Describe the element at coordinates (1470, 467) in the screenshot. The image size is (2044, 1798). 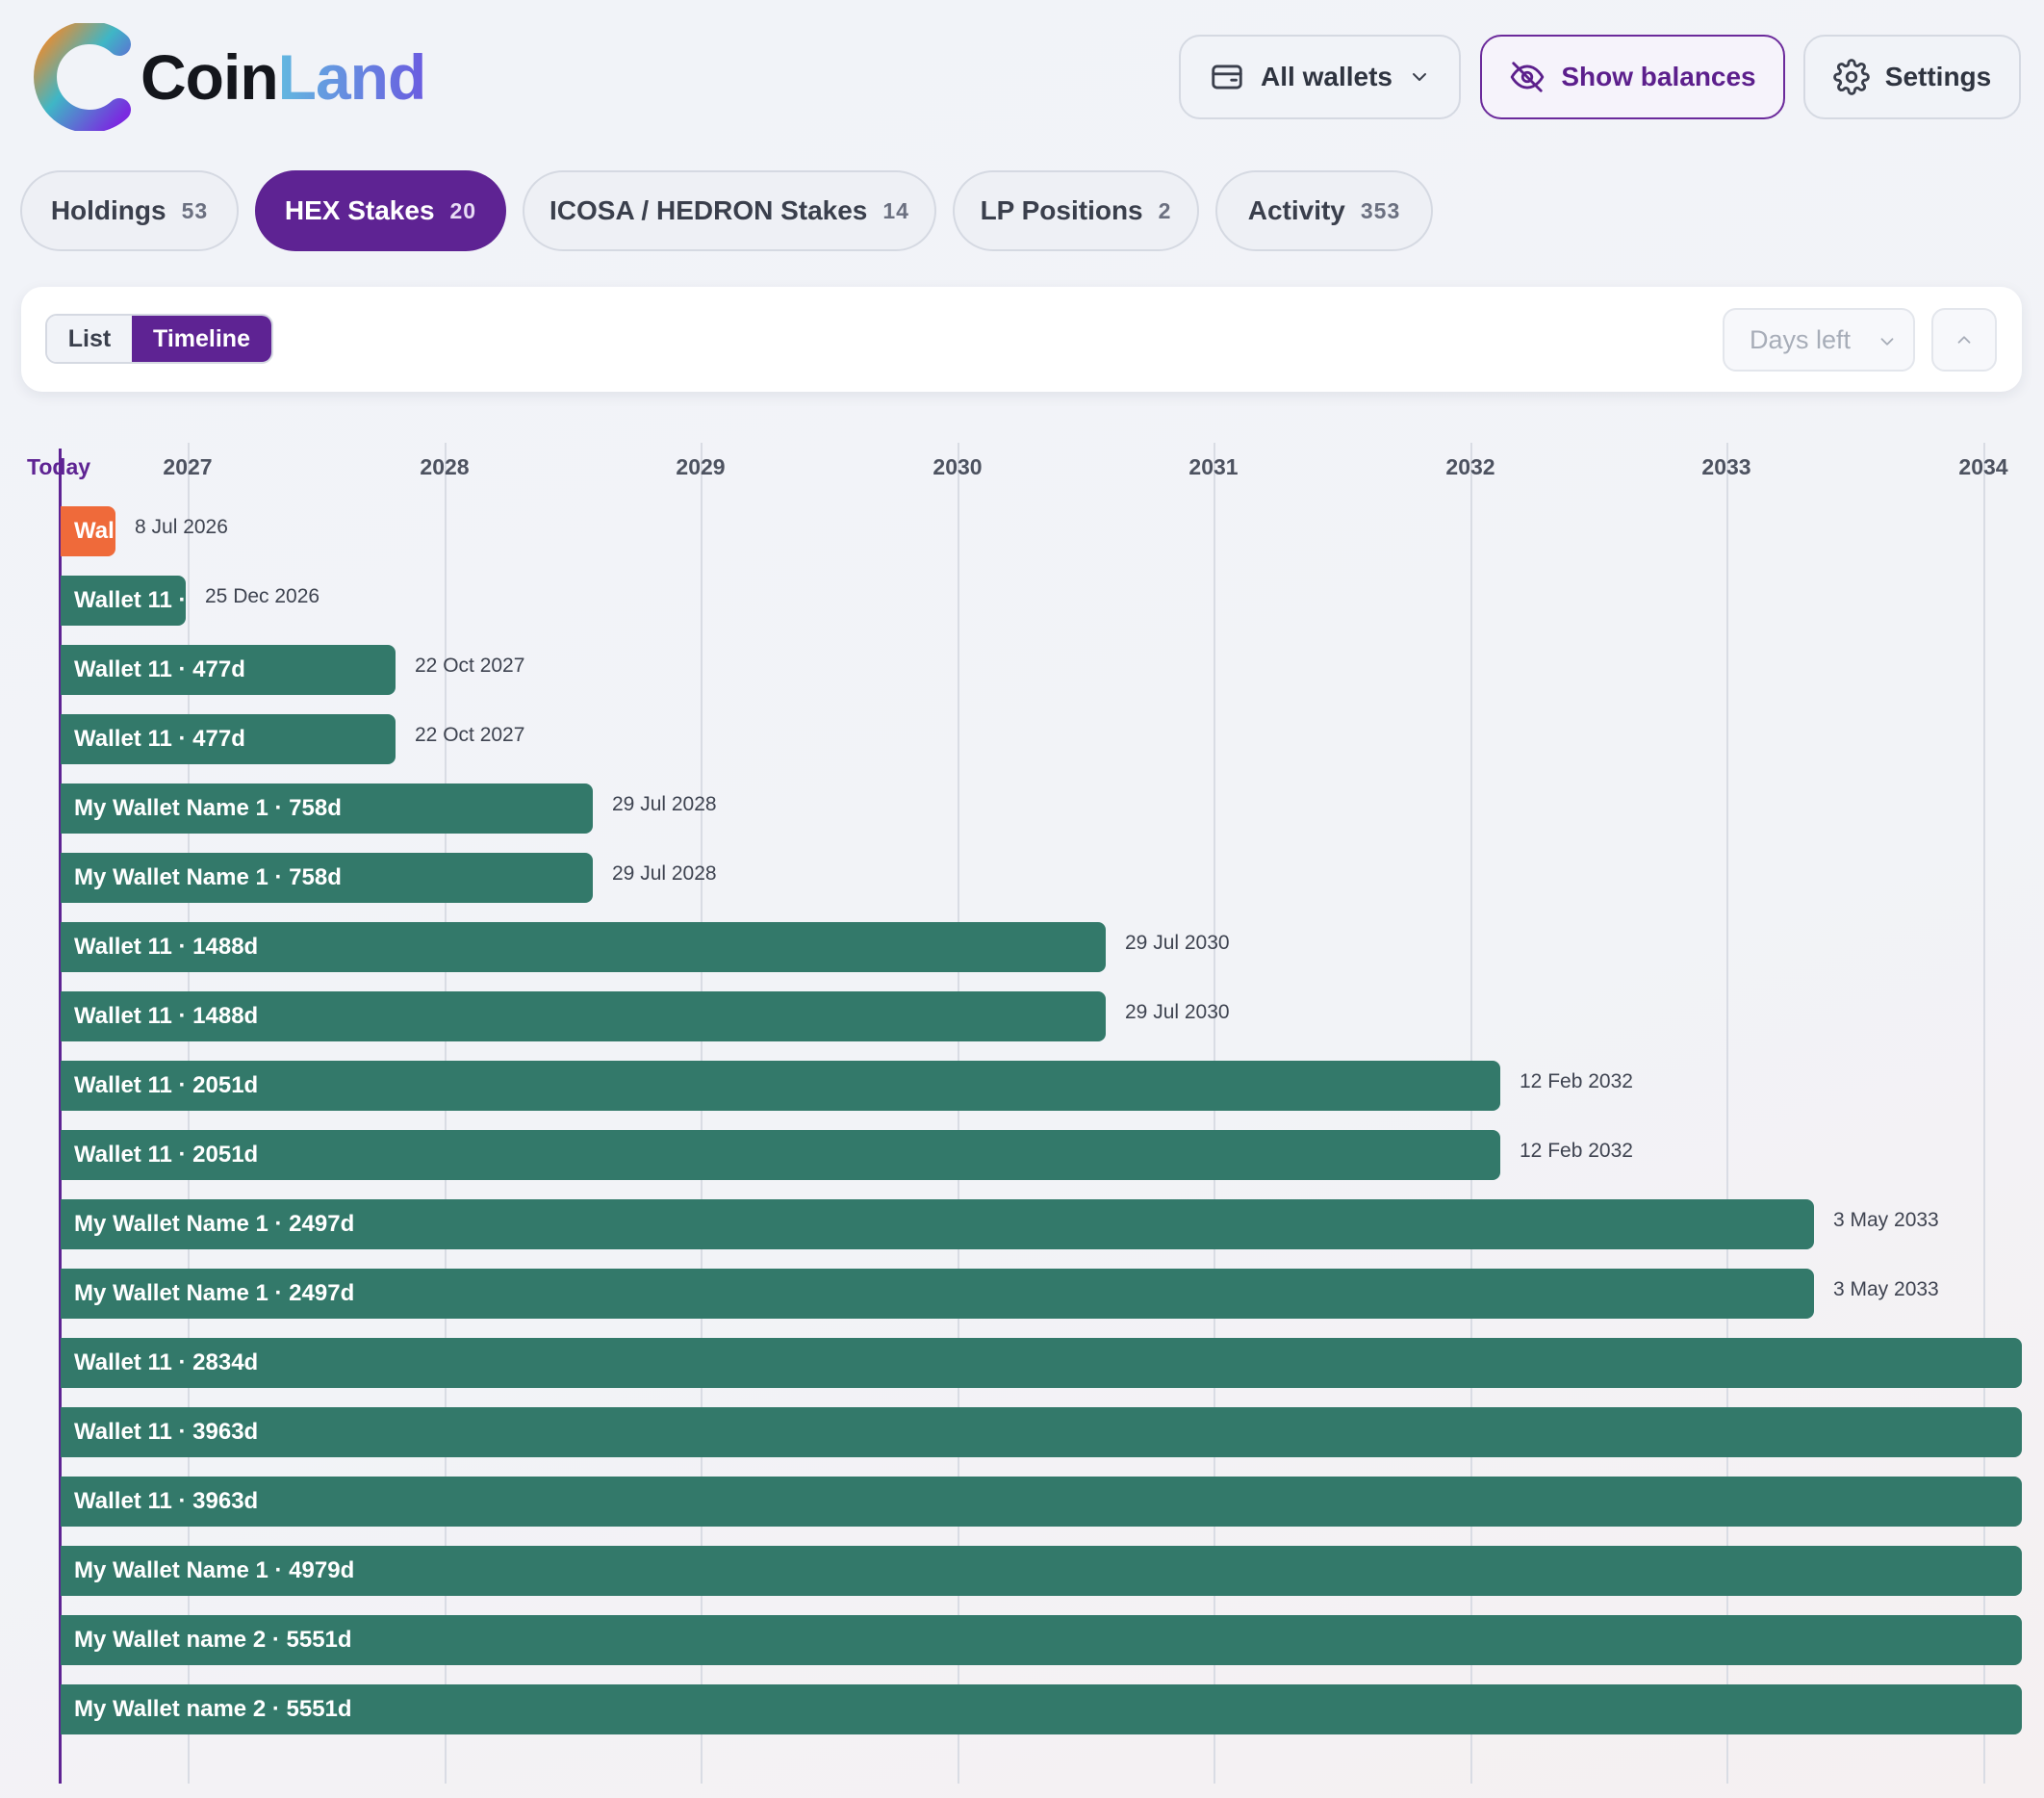
I see `year-label: 2032` at that location.